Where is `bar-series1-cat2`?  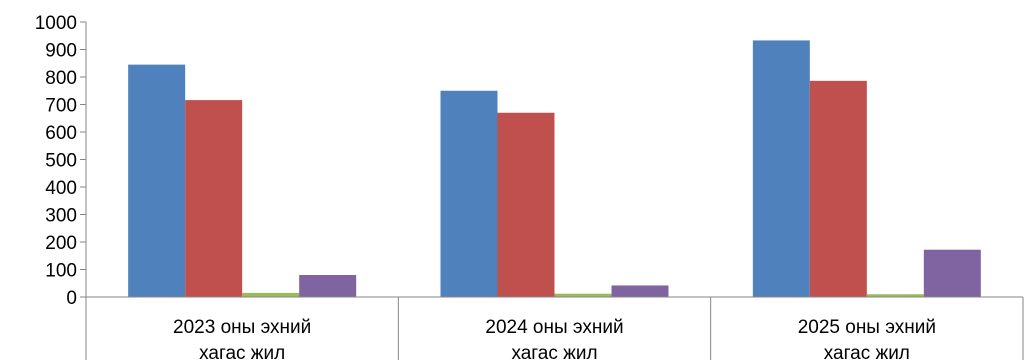
bar-series1-cat2 is located at coordinates (469, 193).